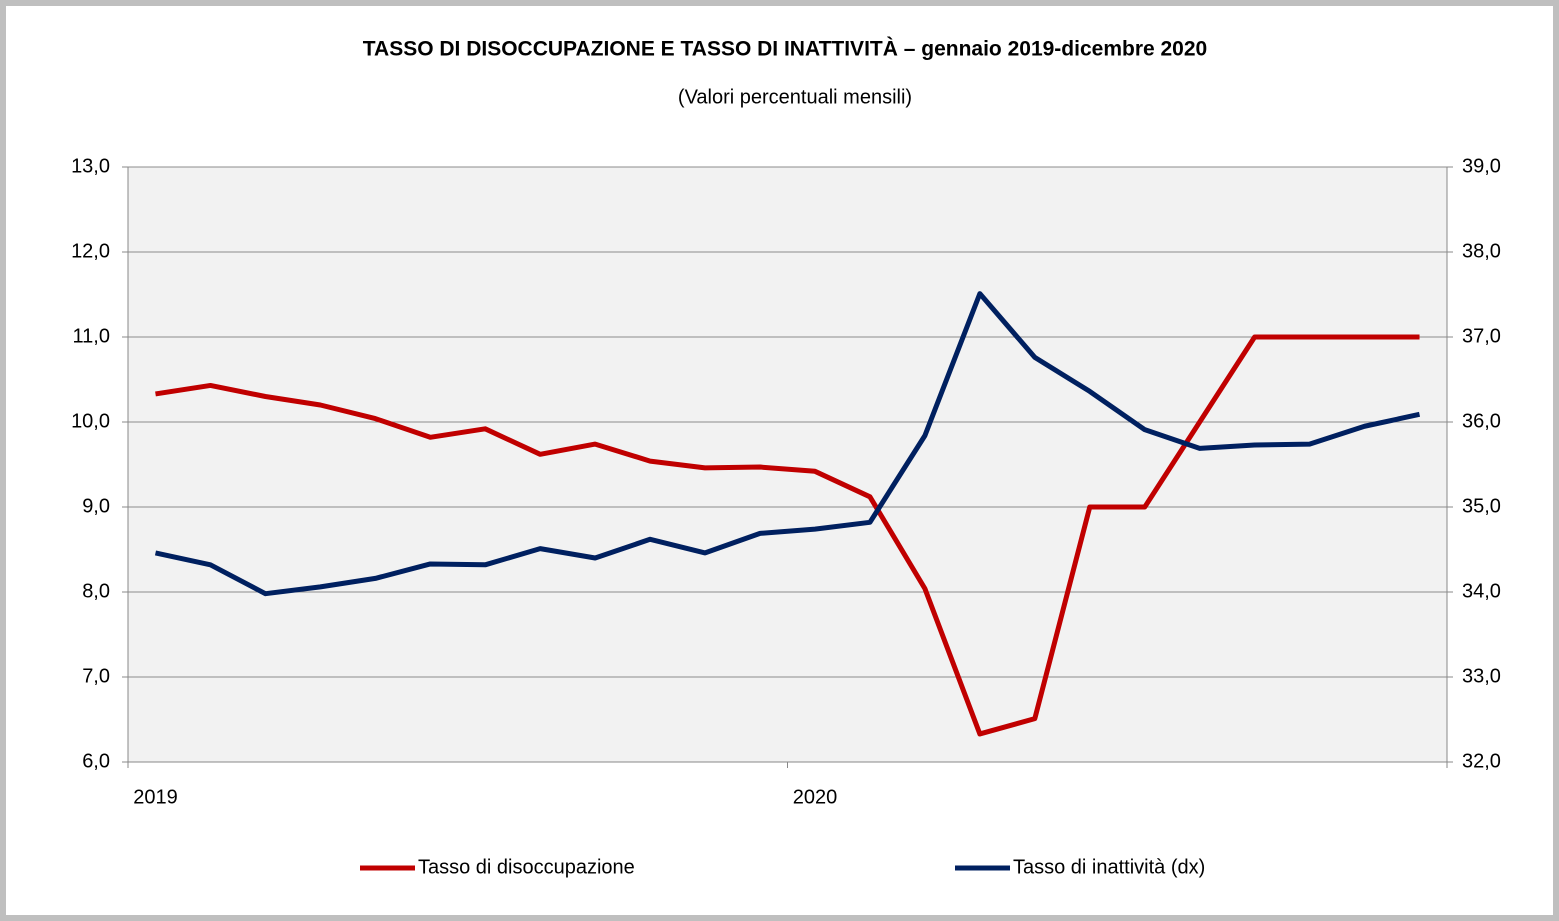 This screenshot has width=1559, height=921. Describe the element at coordinates (1481, 251) in the screenshot. I see `y2-tick-label: 38,0` at that location.